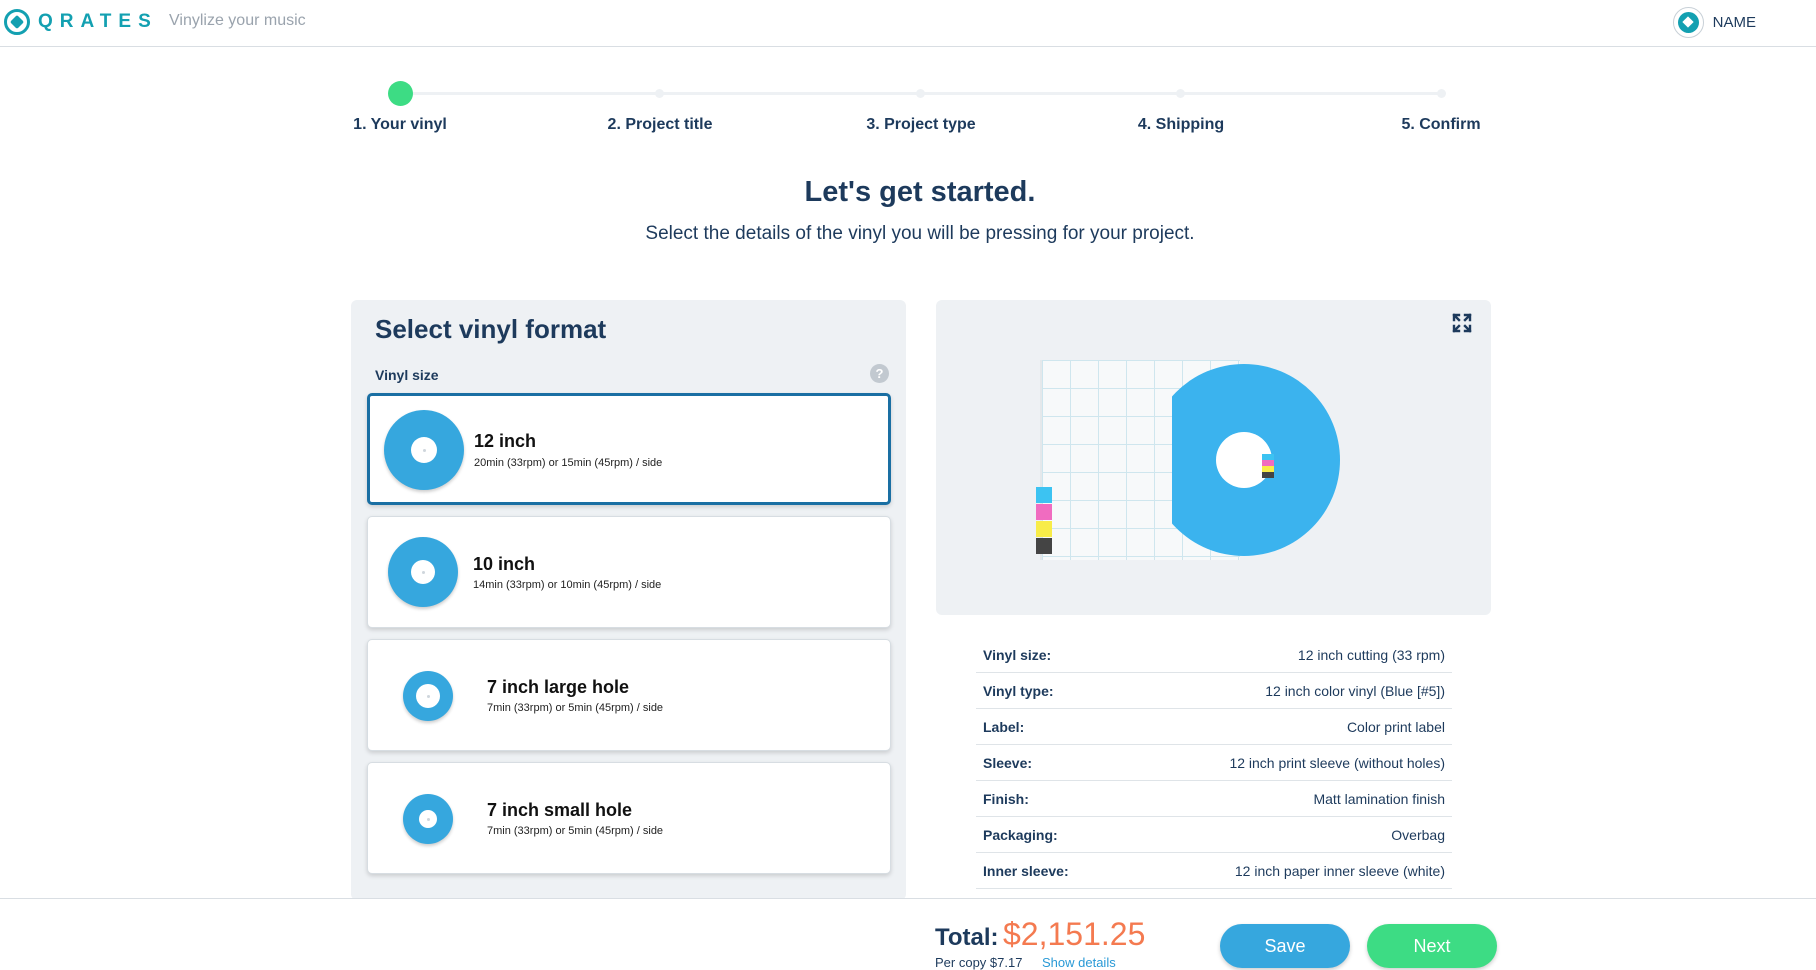  I want to click on per-copy-price: Per copy $7.17, so click(979, 962).